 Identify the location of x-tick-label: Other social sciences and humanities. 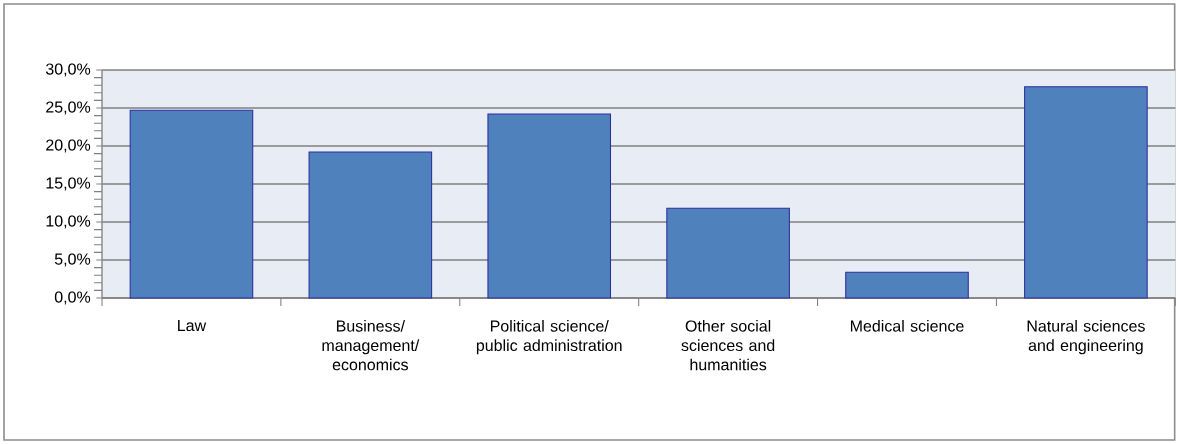
(728, 345).